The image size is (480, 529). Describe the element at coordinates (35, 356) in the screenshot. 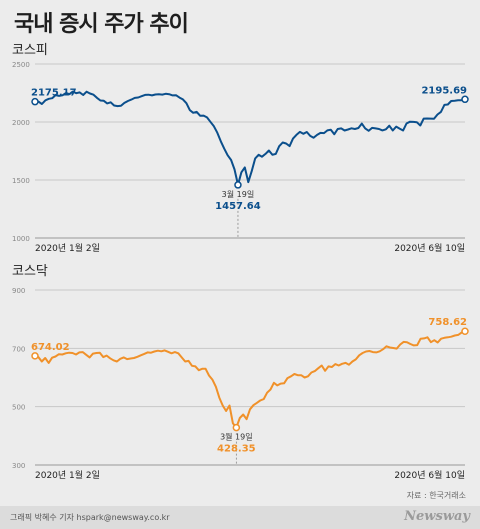

I see `kosdaq-start-point` at that location.